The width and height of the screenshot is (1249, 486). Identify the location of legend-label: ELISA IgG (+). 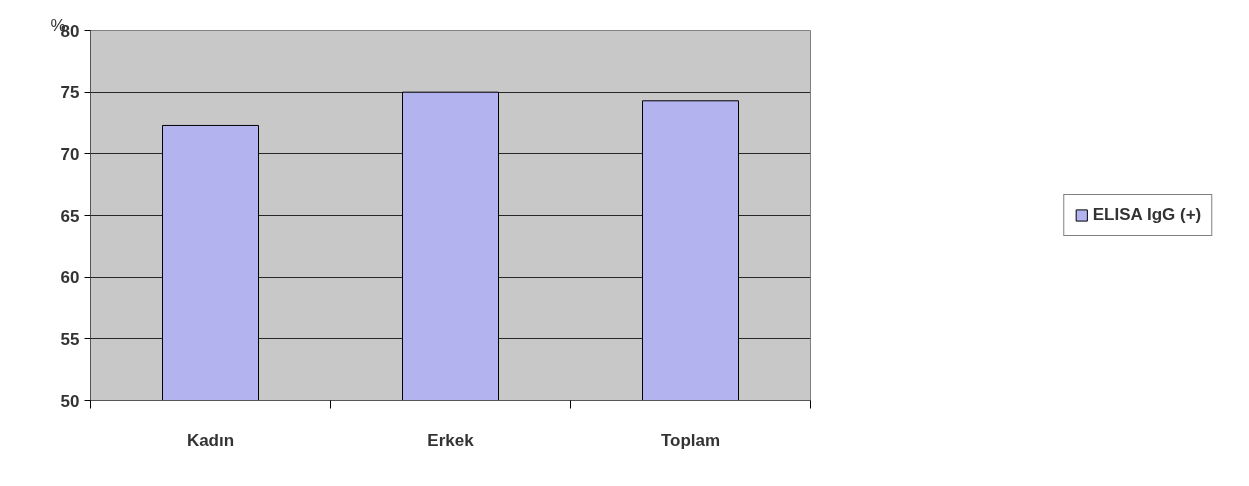
(1147, 215).